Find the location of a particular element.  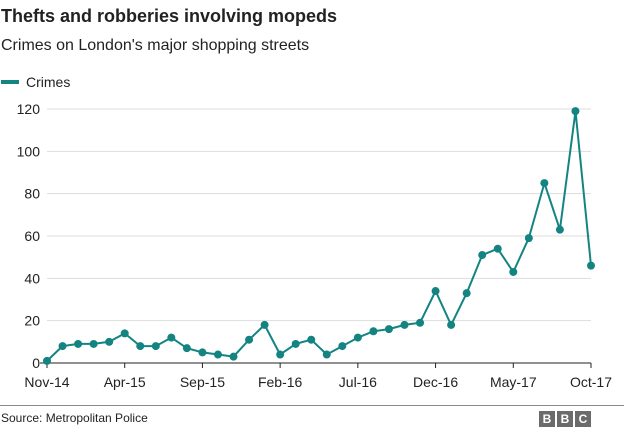

footer-rule is located at coordinates (312, 405).